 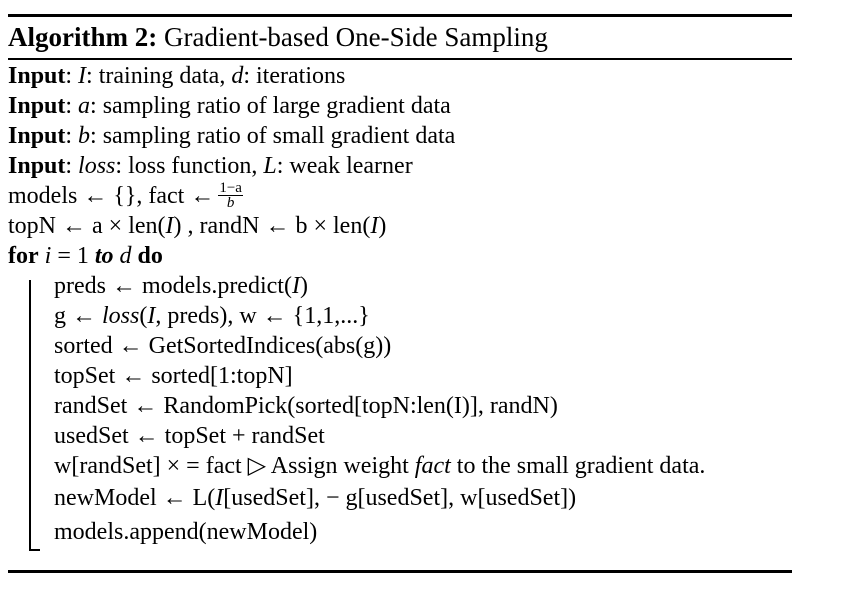 What do you see at coordinates (84, 136) in the screenshot?
I see `math-var: b` at bounding box center [84, 136].